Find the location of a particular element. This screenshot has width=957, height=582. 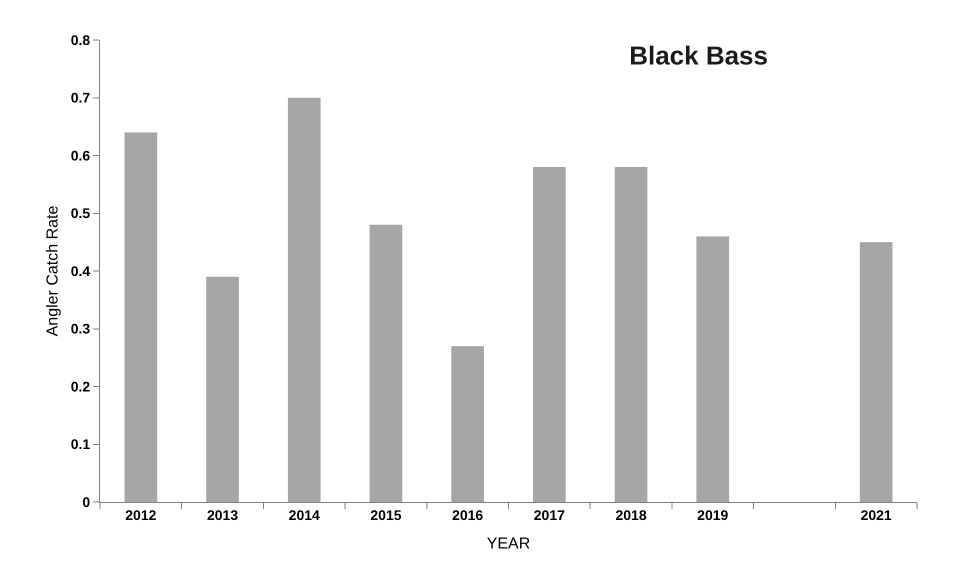

y-tick-label: 0.7 is located at coordinates (80, 98).